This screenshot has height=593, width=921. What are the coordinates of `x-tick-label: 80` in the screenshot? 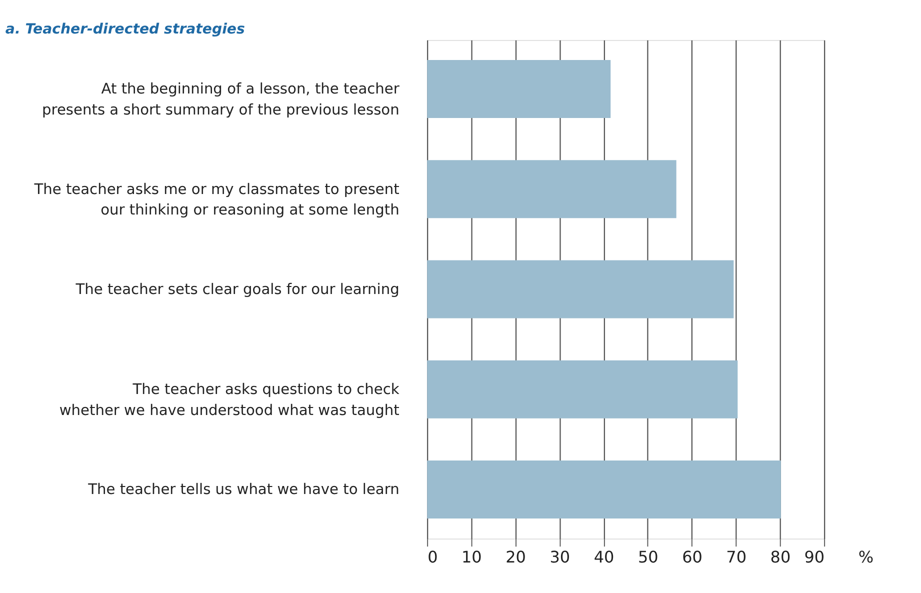 It's located at (780, 557).